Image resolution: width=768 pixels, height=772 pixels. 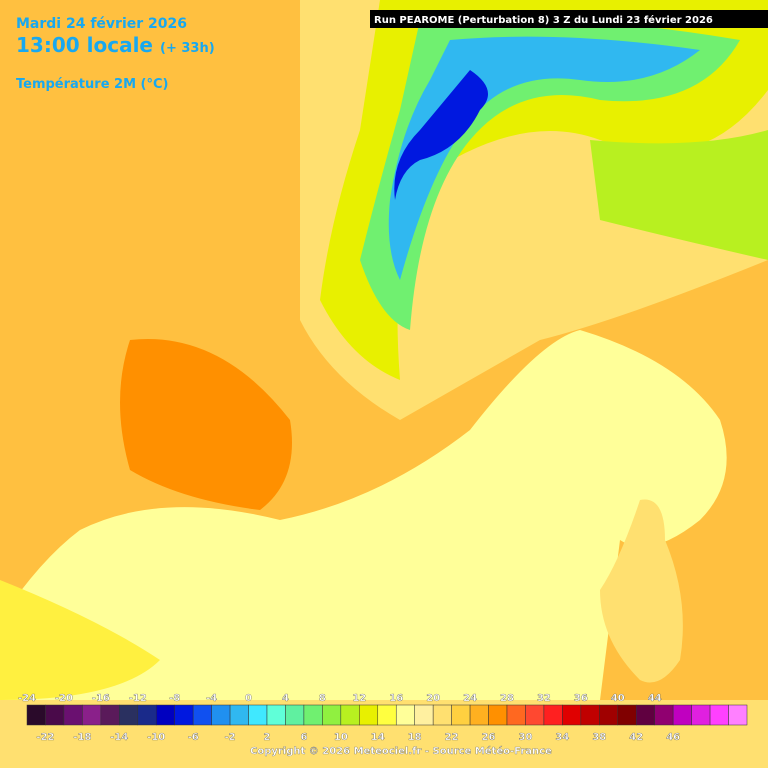 I want to click on legend-label: 8, so click(x=322, y=698).